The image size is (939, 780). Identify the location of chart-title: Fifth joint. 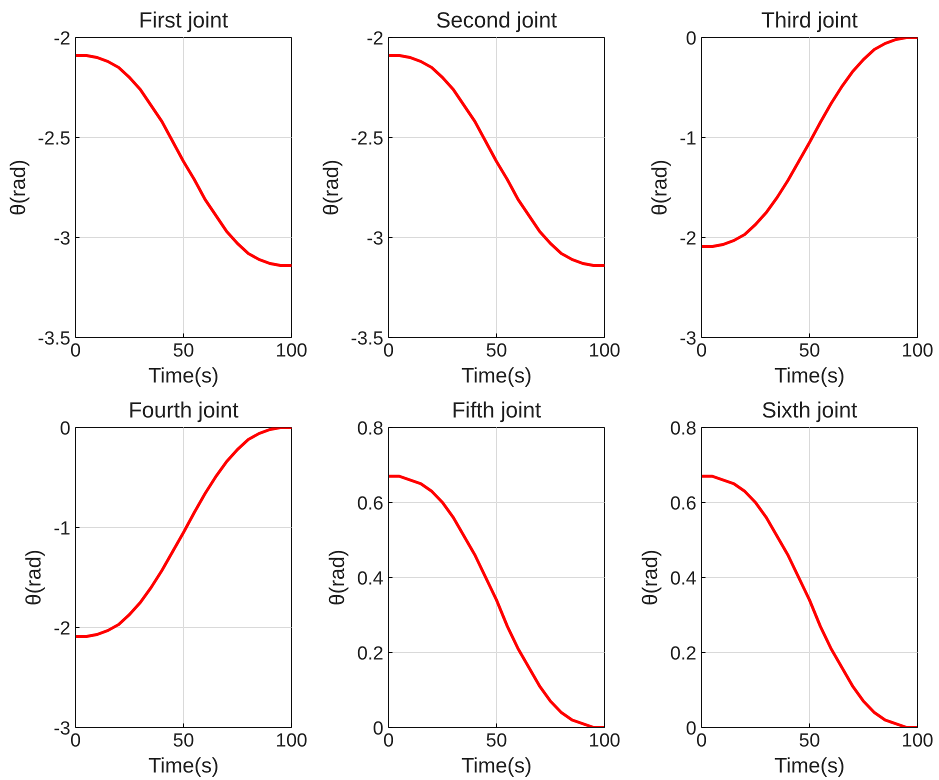
(497, 410).